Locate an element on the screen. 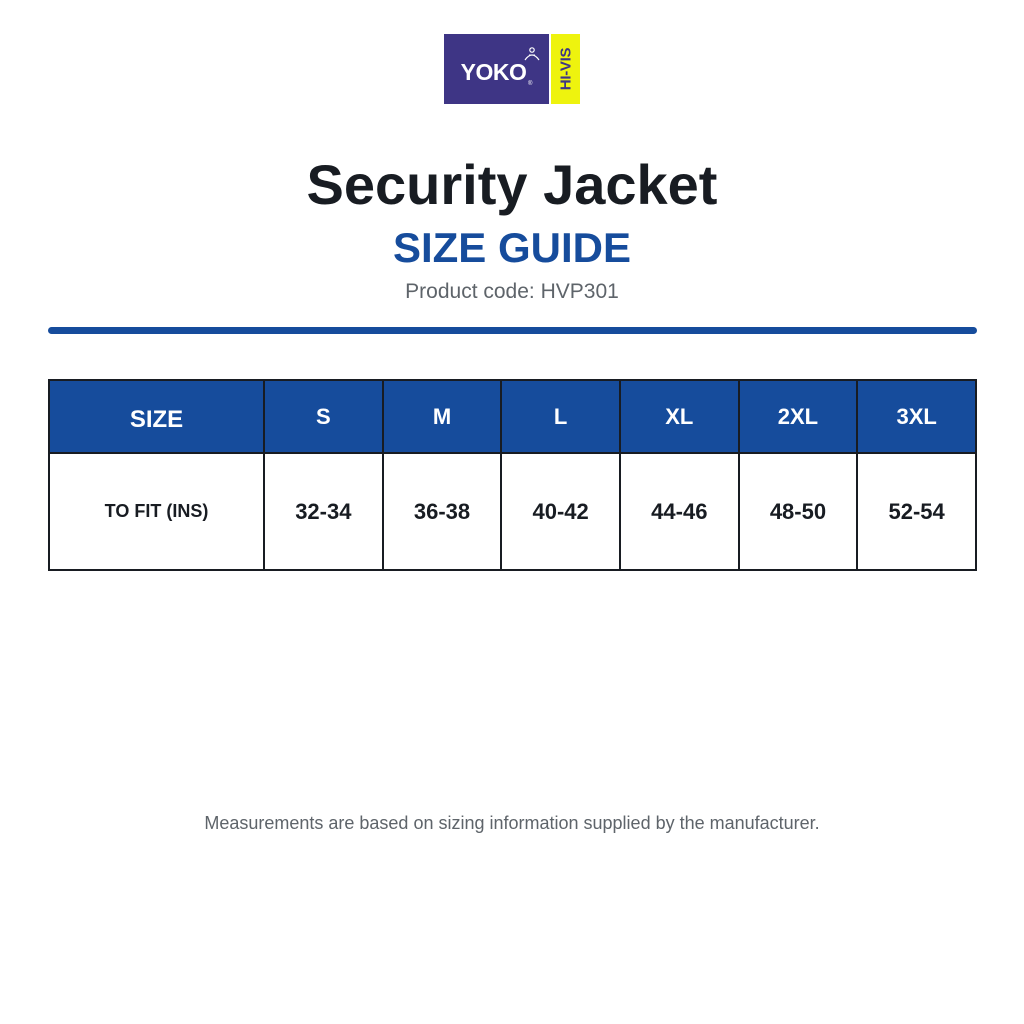 This screenshot has width=1024, height=1024. size-header-cell: L is located at coordinates (560, 416).